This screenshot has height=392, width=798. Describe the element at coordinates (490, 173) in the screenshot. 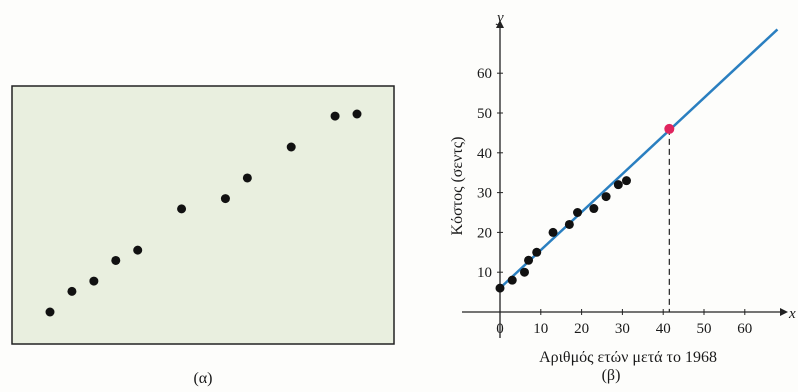

I see `y-tick-labels: 10 20 30 40 50 60` at that location.